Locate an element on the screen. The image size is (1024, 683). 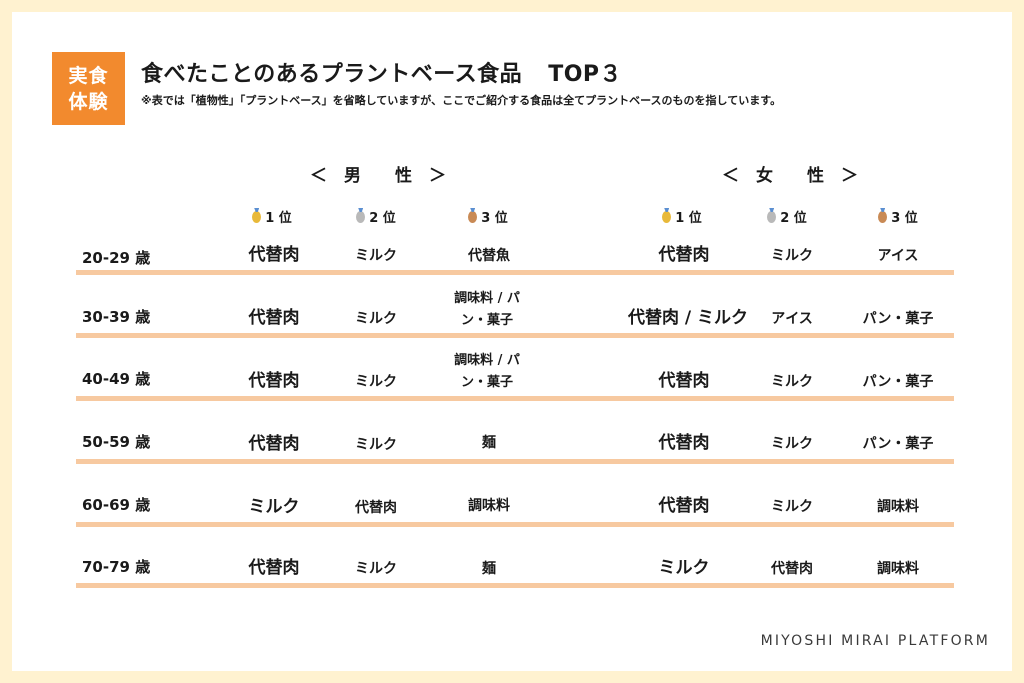
female-rank-2: 2 位 is located at coordinates (787, 216).